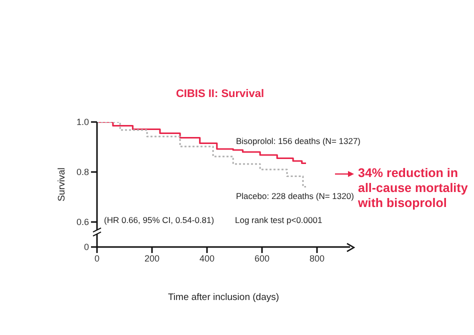 The height and width of the screenshot is (335, 474). What do you see at coordinates (86, 247) in the screenshot?
I see `y-tick-label: 0` at bounding box center [86, 247].